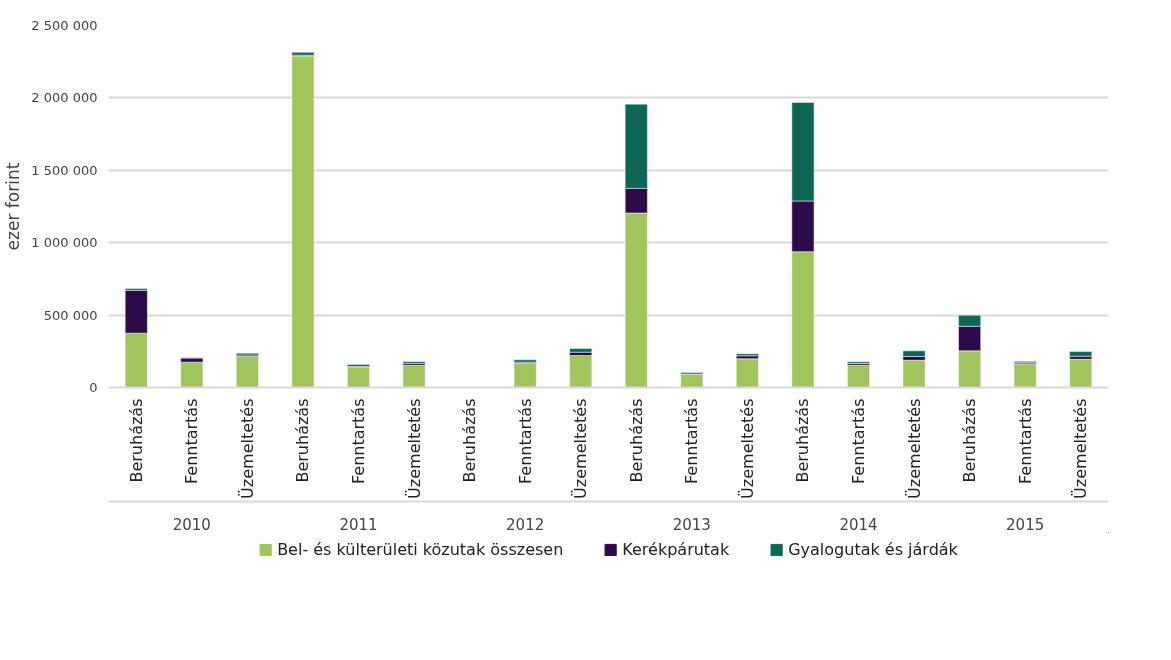 The width and height of the screenshot is (1171, 660). I want to click on legend-label: Bel- és külterületi közutak összesen, so click(420, 549).